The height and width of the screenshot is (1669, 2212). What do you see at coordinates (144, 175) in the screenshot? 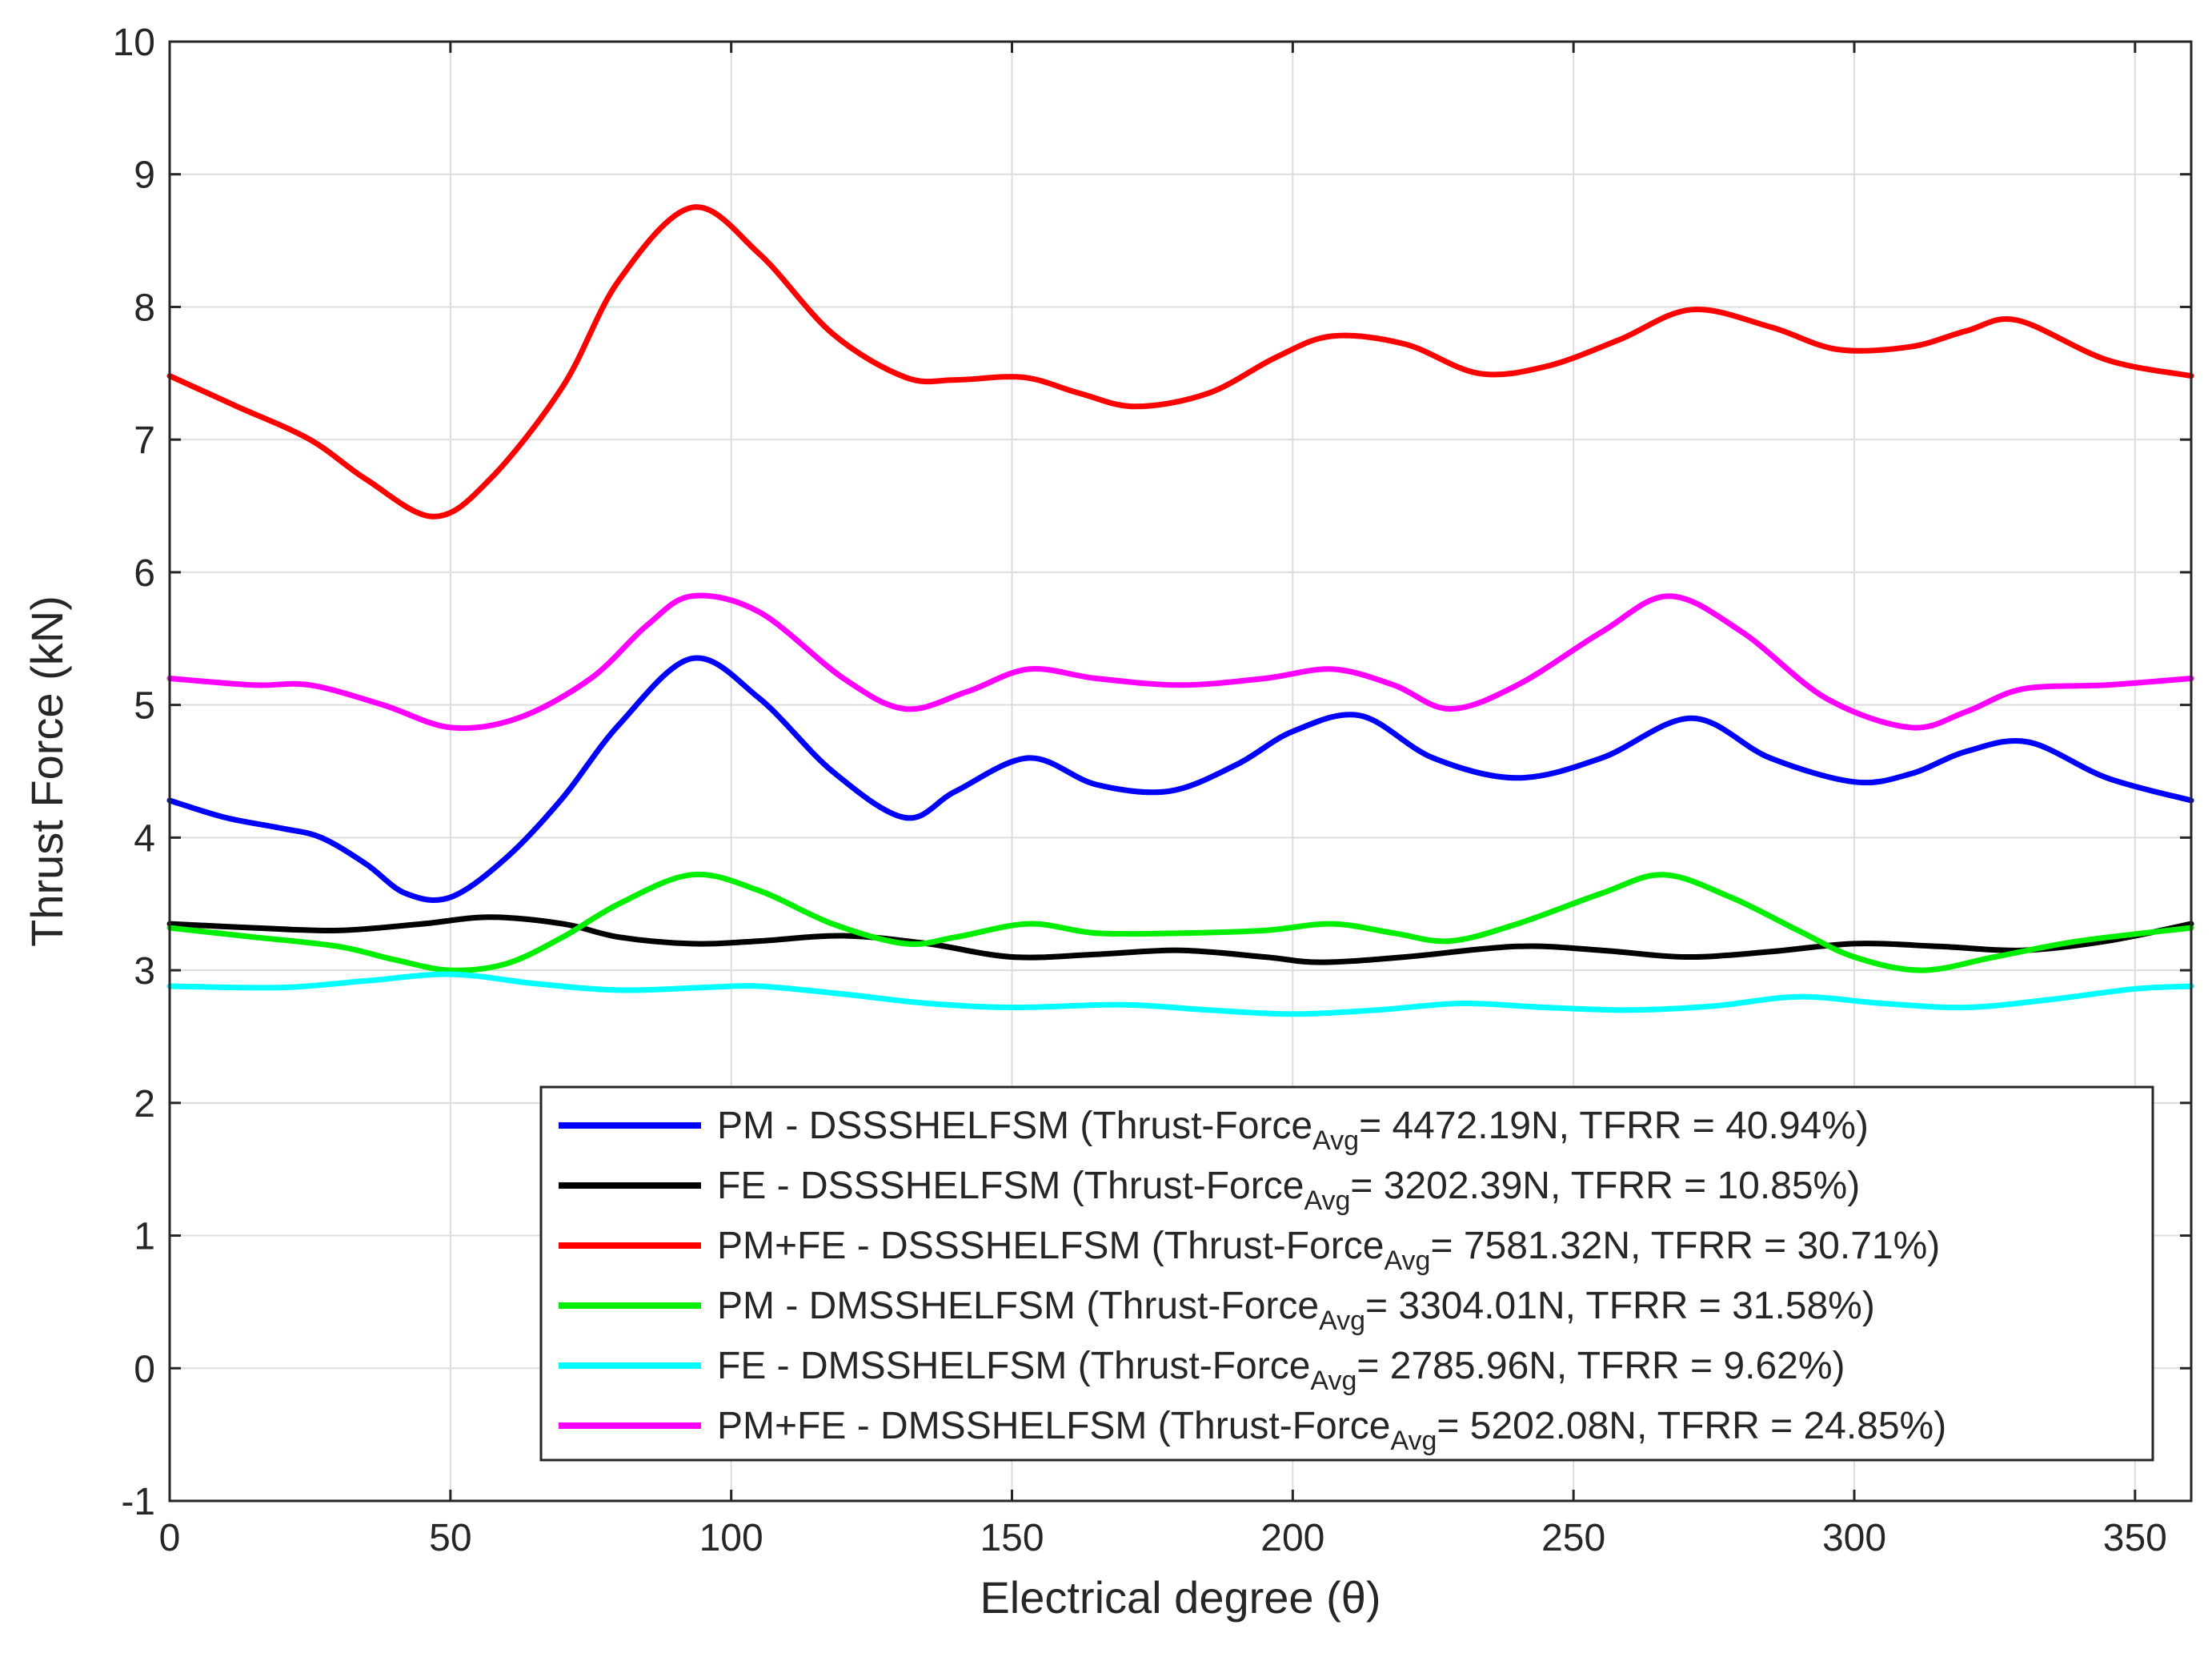
I see `y-tick-label: 9` at bounding box center [144, 175].